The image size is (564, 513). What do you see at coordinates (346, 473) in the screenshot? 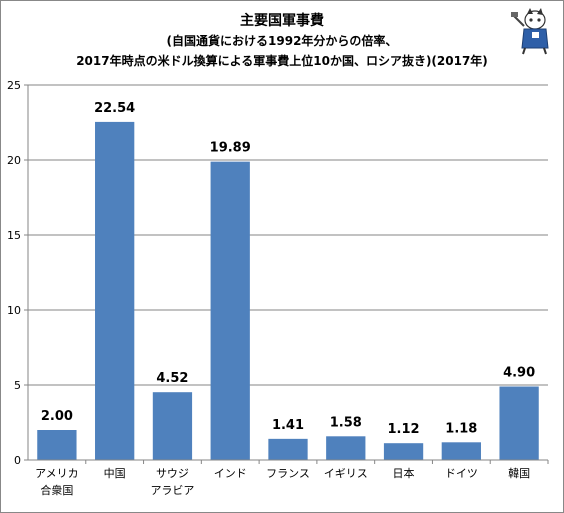
I see `x-category-label: イギリス` at bounding box center [346, 473].